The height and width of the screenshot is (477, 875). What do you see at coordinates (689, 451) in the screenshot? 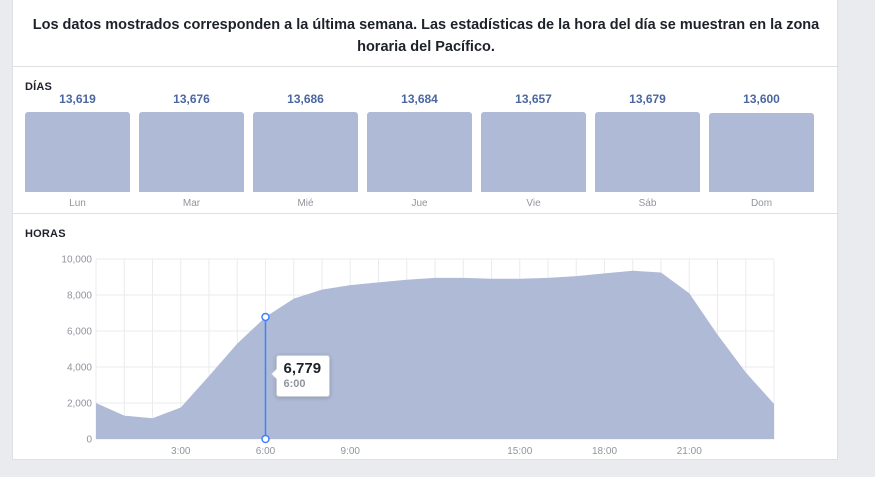
I see `x-tick-label: 21:00` at bounding box center [689, 451].